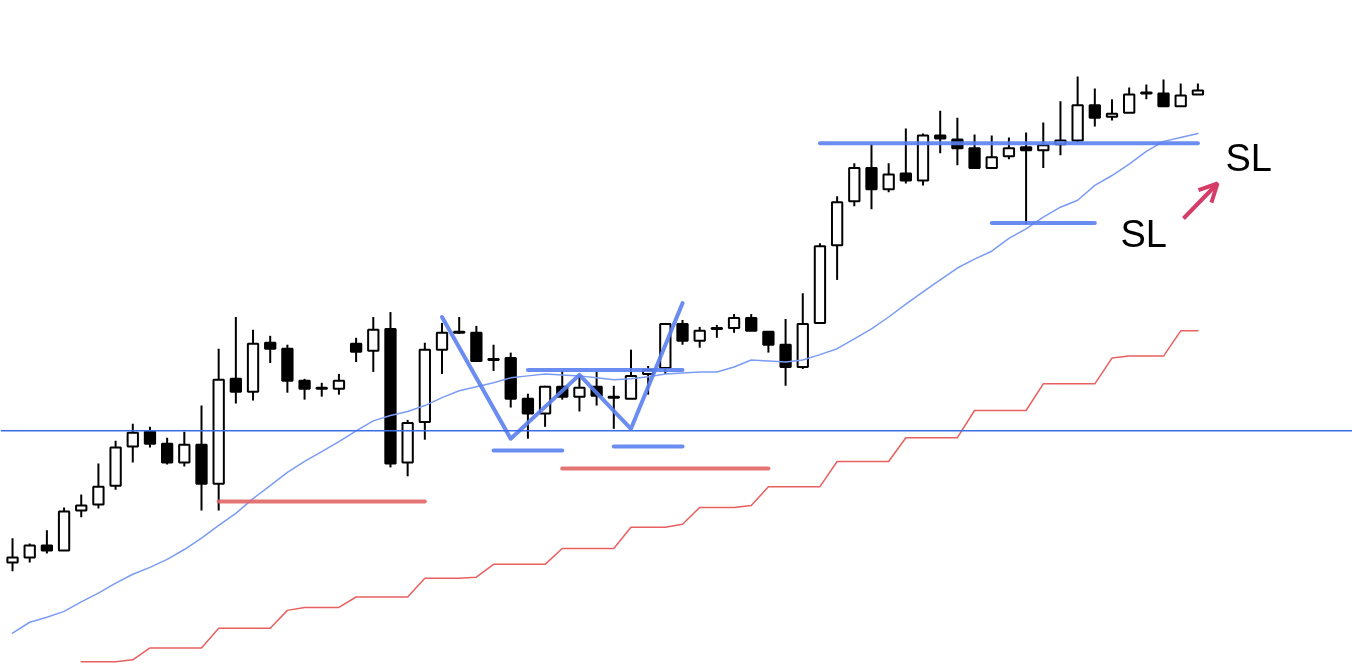 Image resolution: width=1352 pixels, height=666 pixels. I want to click on text: SL, so click(1248, 157).